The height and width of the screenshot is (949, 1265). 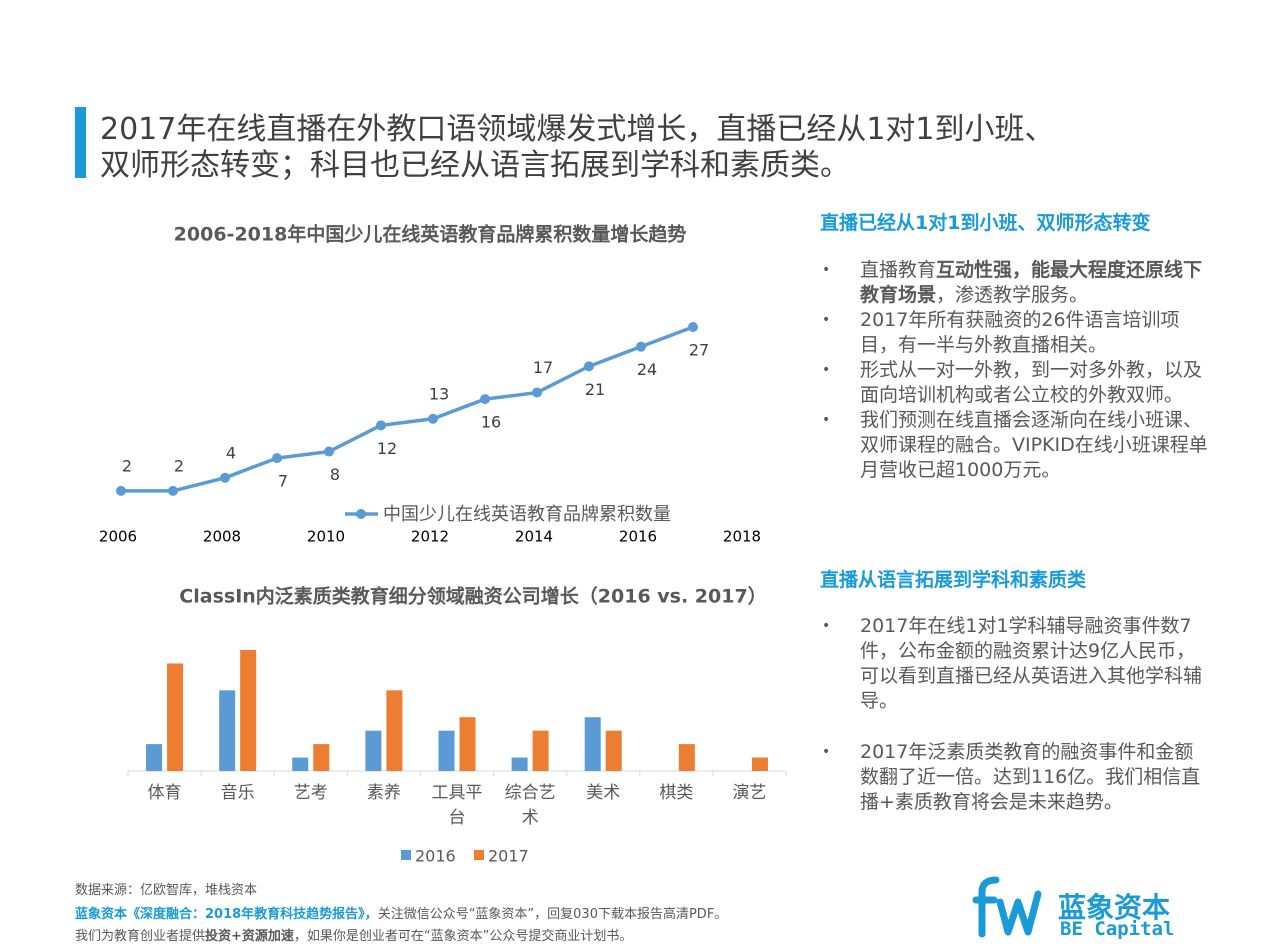 What do you see at coordinates (326, 537) in the screenshot?
I see `x-tick-label: 2010` at bounding box center [326, 537].